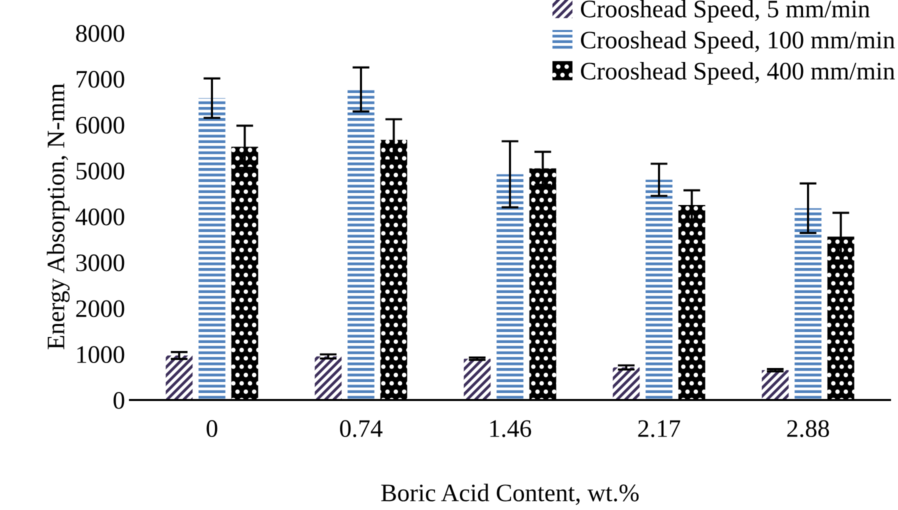 The width and height of the screenshot is (898, 510). Describe the element at coordinates (212, 429) in the screenshot. I see `x-tick-label: 0` at that location.